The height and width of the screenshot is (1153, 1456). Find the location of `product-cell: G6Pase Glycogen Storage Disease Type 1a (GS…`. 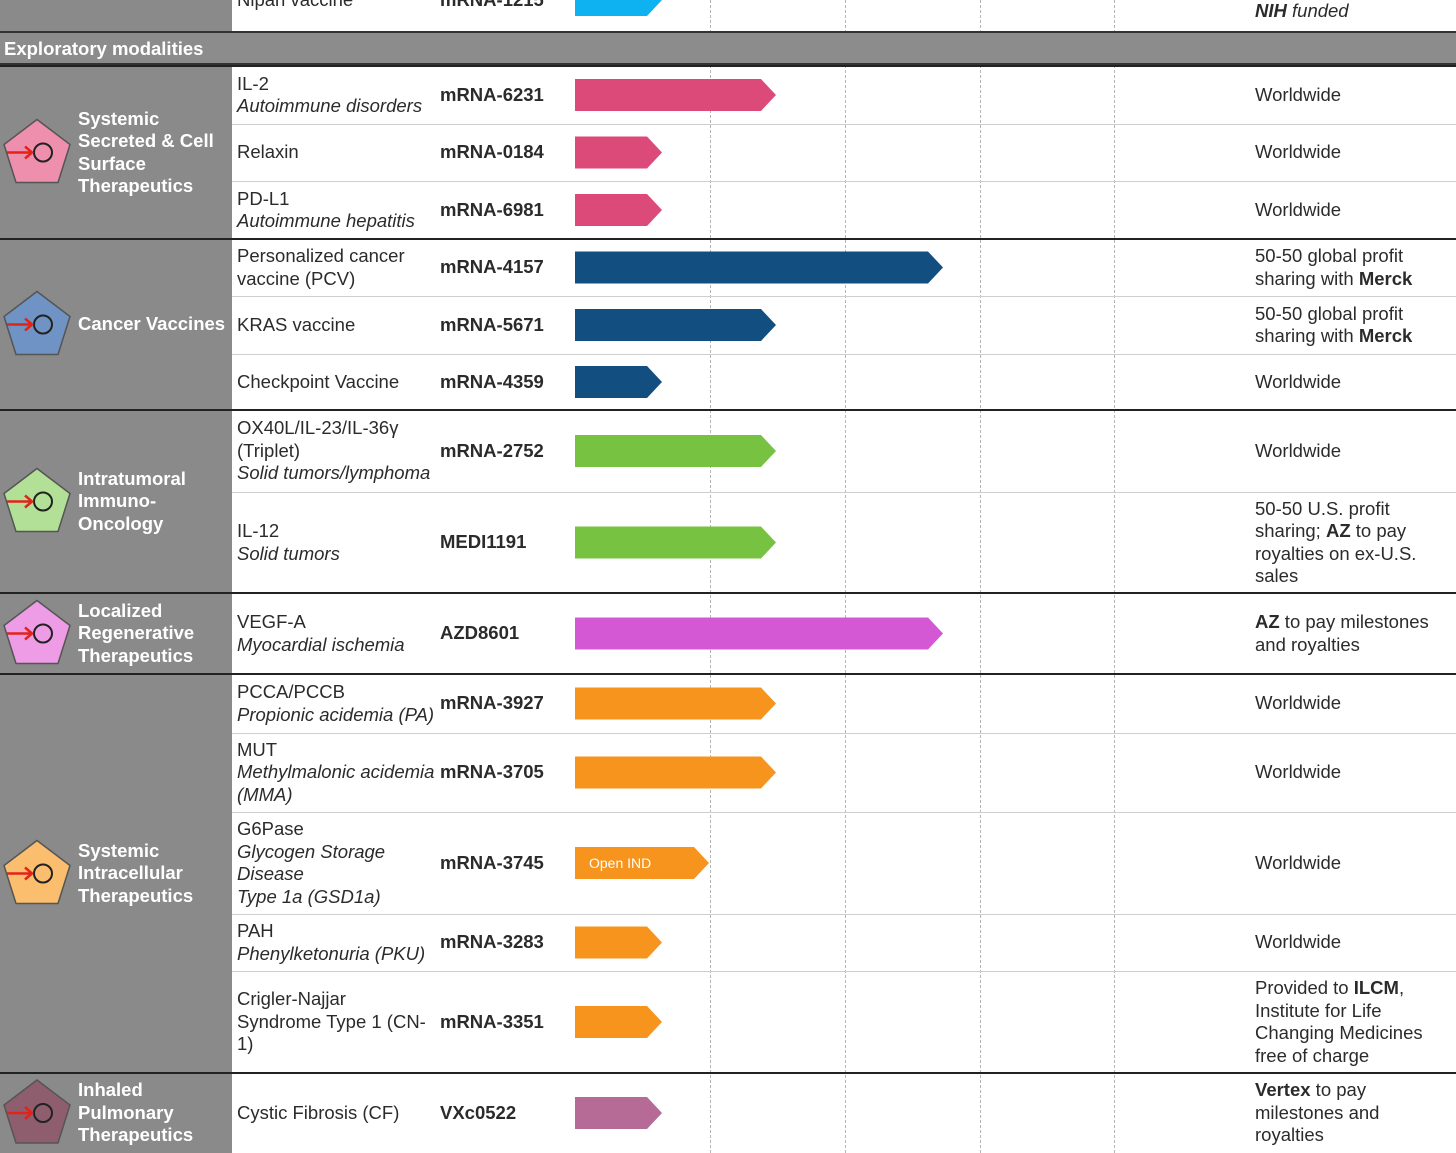

product-cell: G6Pase Glycogen Storage Disease Type 1a (GS… is located at coordinates (311, 863).